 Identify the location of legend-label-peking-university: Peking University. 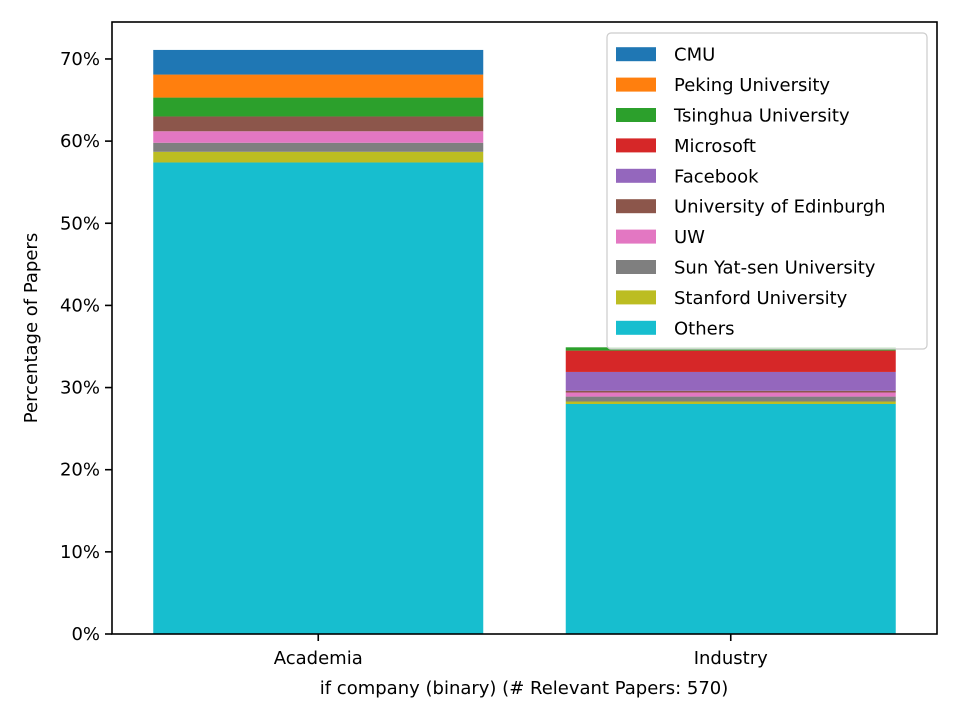
(752, 85).